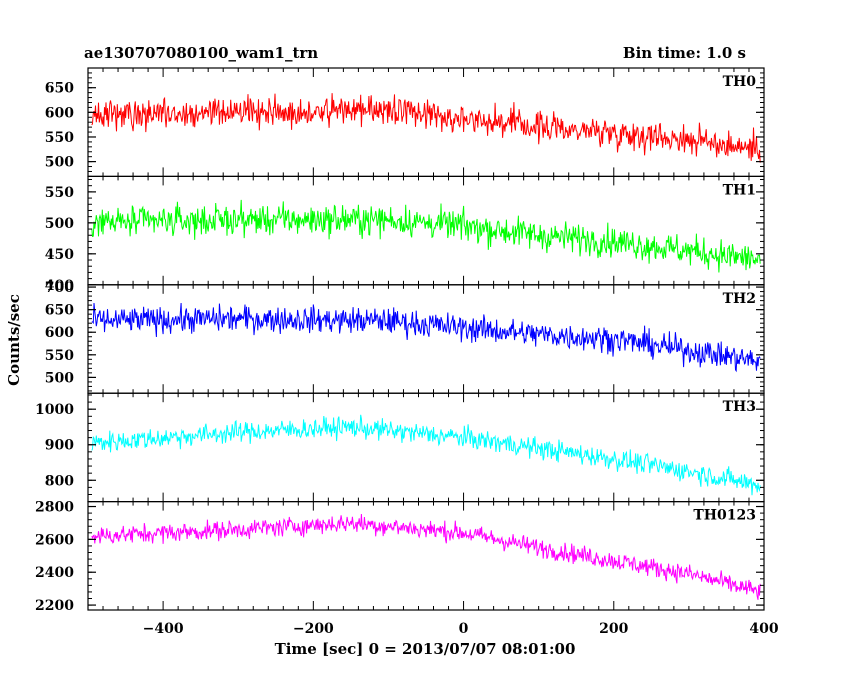 This screenshot has width=850, height=680. I want to click on x-axis-label: Time [sec] 0 = 2013/07/07 08:01:00, so click(425, 649).